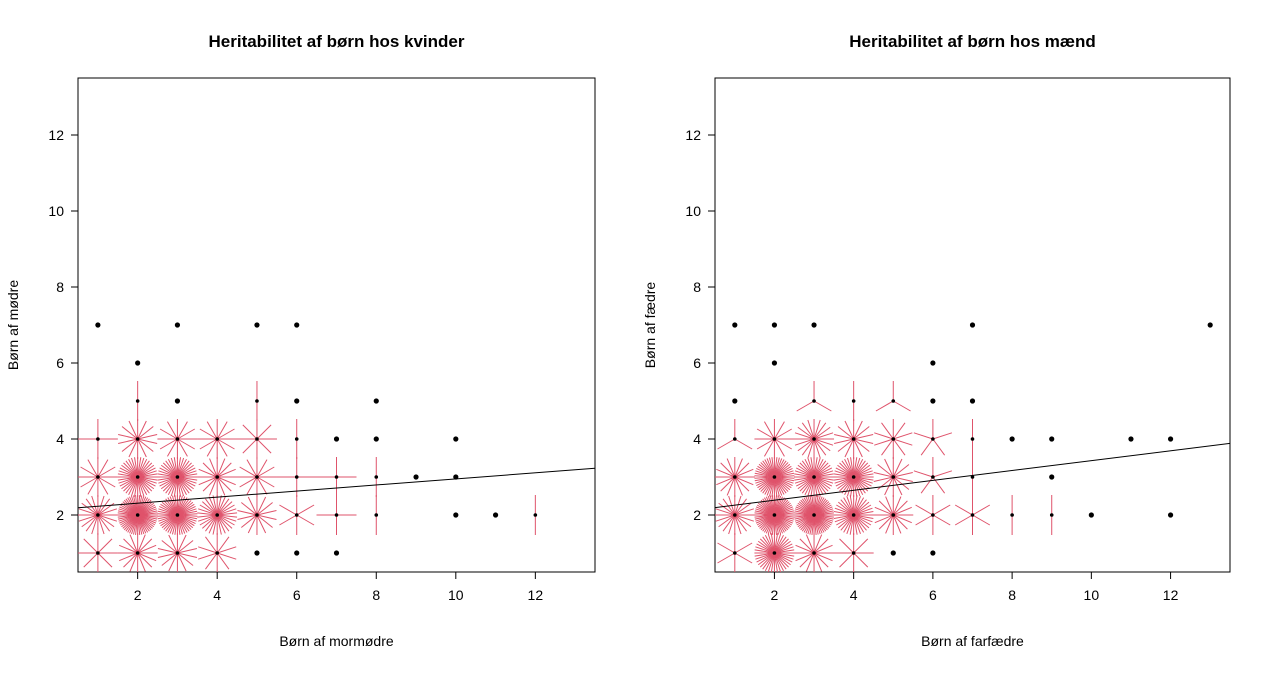  What do you see at coordinates (933, 595) in the screenshot?
I see `x-tick-label: 6` at bounding box center [933, 595].